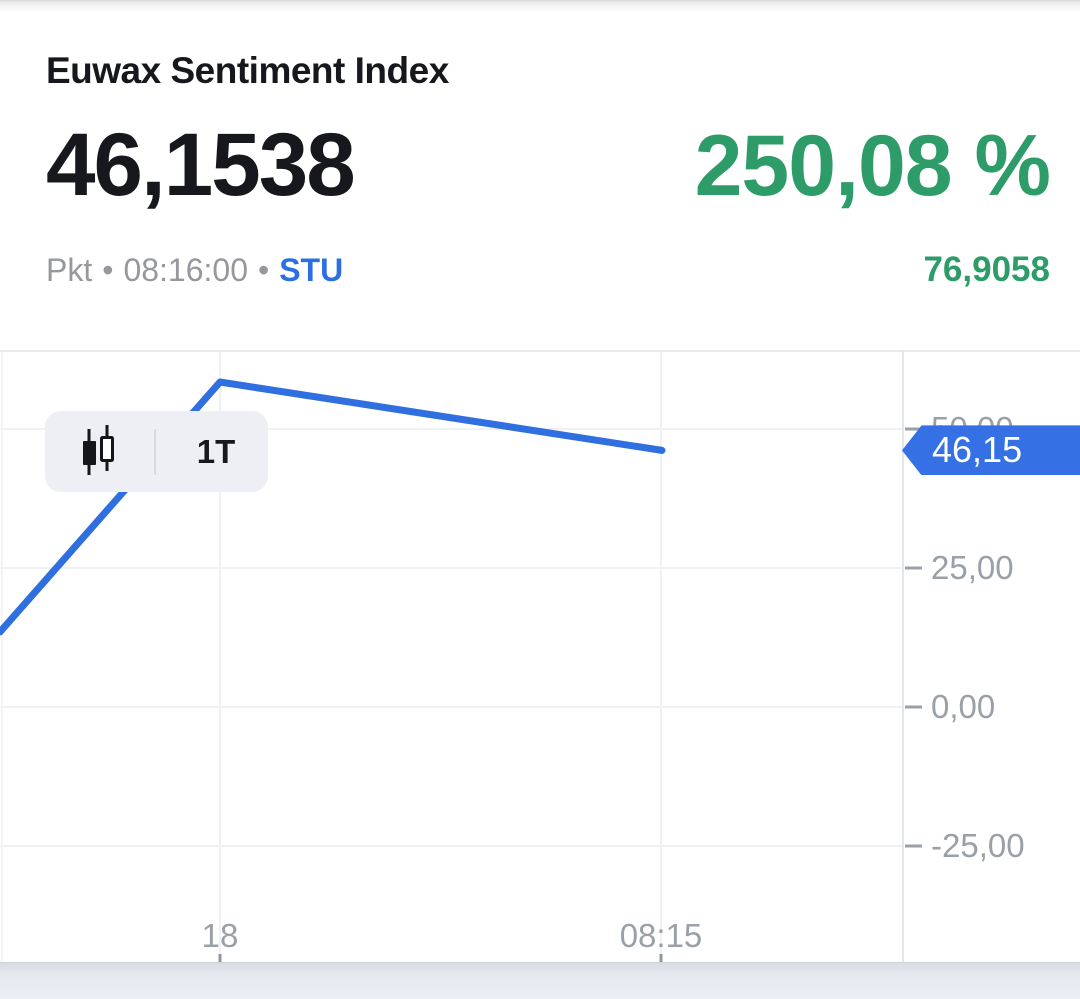 This screenshot has height=999, width=1080. I want to click on price-scale-label: 0,00, so click(963, 706).